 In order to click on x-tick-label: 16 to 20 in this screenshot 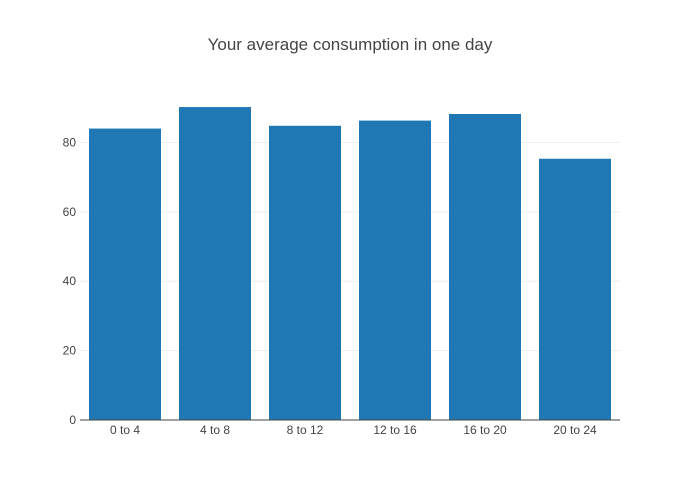, I will do `click(485, 430)`.